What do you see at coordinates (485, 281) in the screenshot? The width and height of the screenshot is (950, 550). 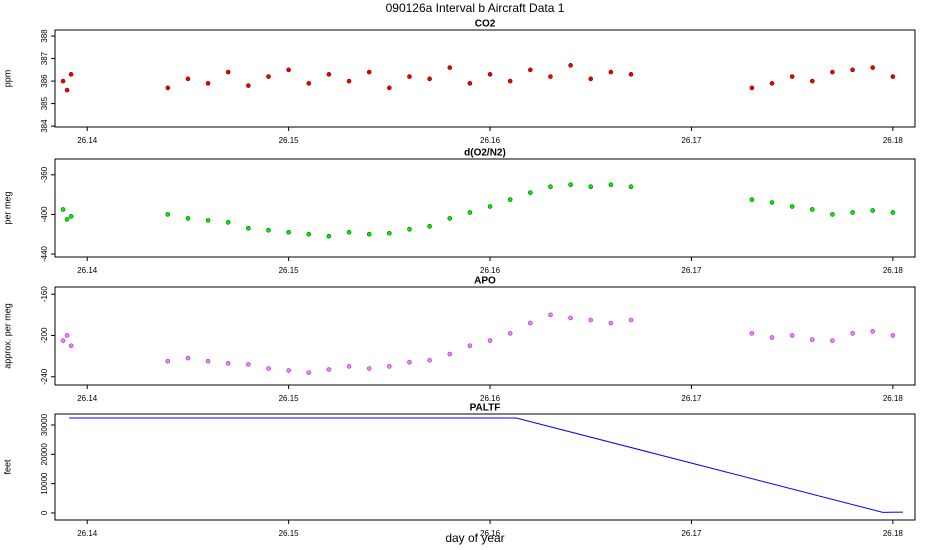 I see `panel-title: APO` at bounding box center [485, 281].